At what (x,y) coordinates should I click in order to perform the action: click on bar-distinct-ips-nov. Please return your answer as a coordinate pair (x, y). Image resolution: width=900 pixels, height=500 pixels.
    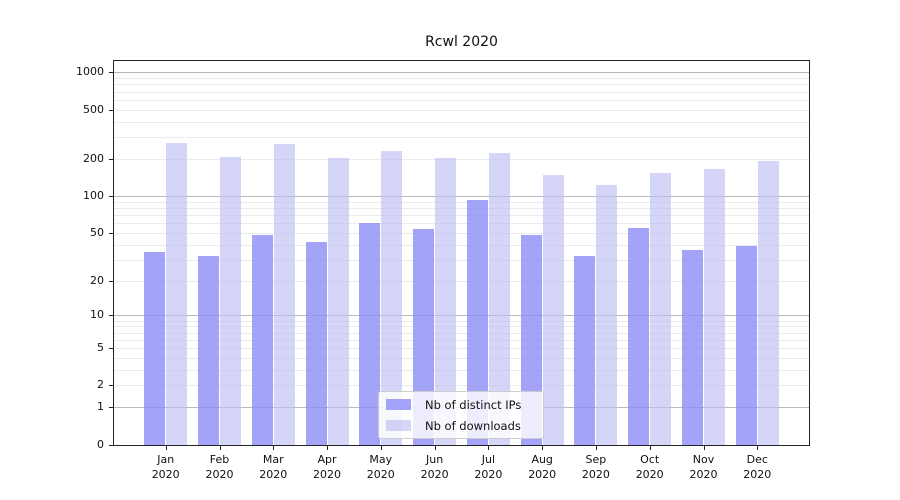
    Looking at the image, I should click on (692, 348).